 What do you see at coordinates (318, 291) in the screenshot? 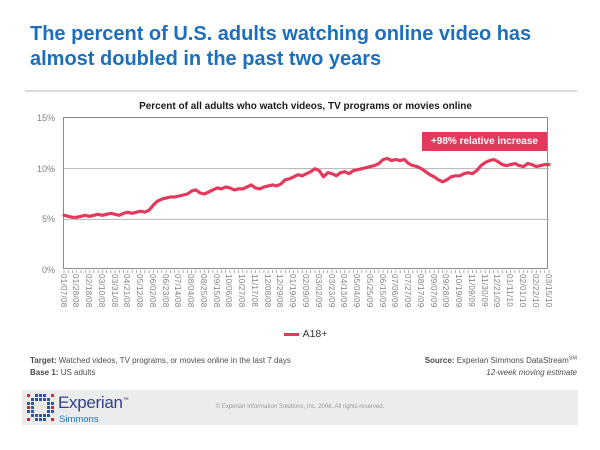
I see `x-tick-label: 03/02/09` at bounding box center [318, 291].